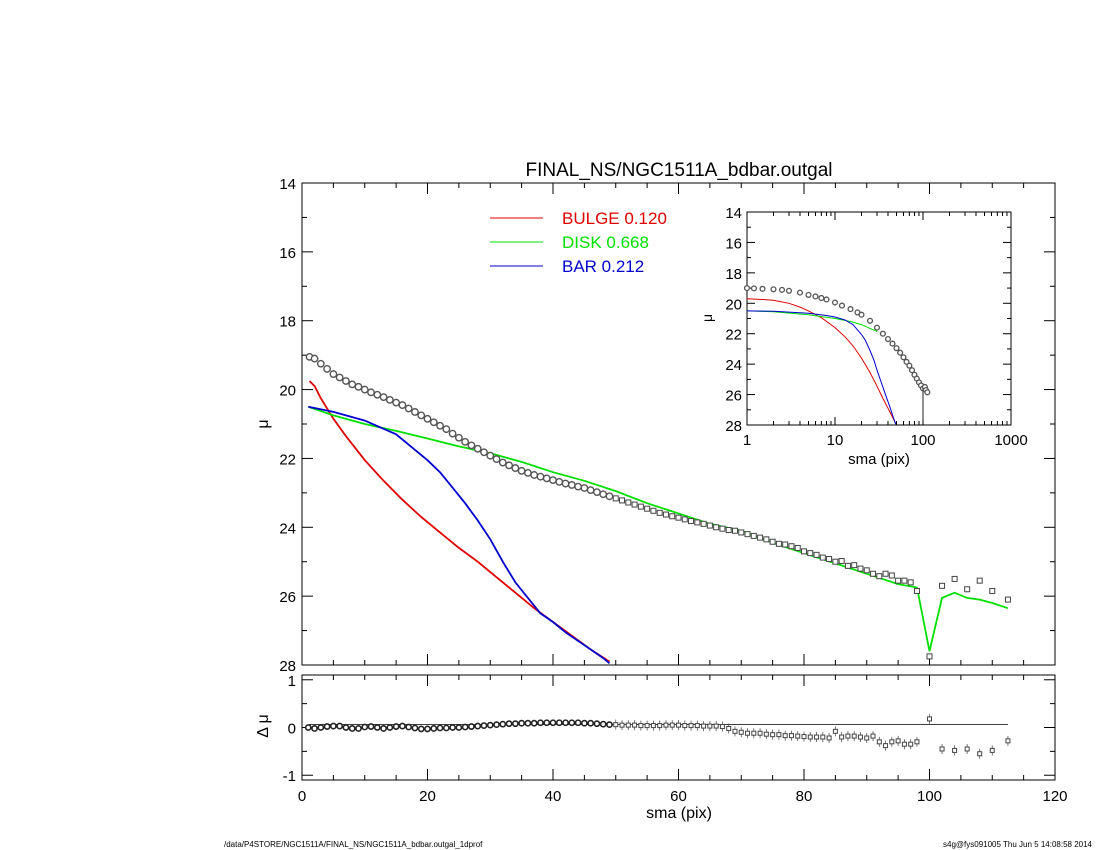 This screenshot has height=850, width=1100. What do you see at coordinates (821, 367) in the screenshot?
I see `inset-series-line-bar` at bounding box center [821, 367].